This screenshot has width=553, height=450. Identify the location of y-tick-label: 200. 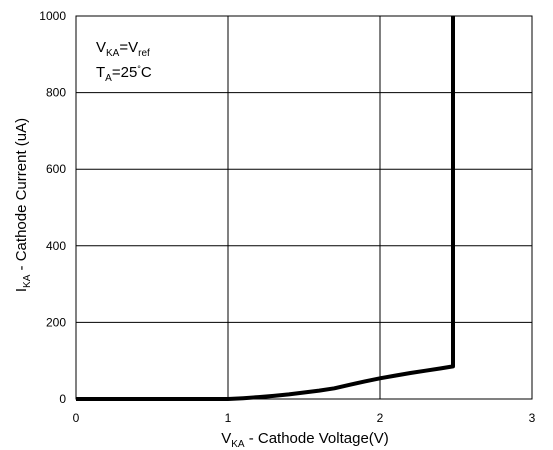
(56, 322).